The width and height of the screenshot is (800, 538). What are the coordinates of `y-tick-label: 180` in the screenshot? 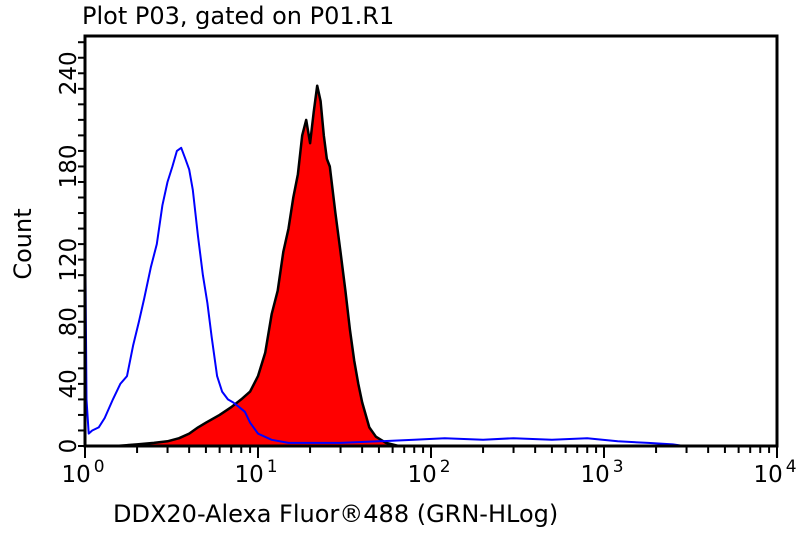 It's located at (69, 167).